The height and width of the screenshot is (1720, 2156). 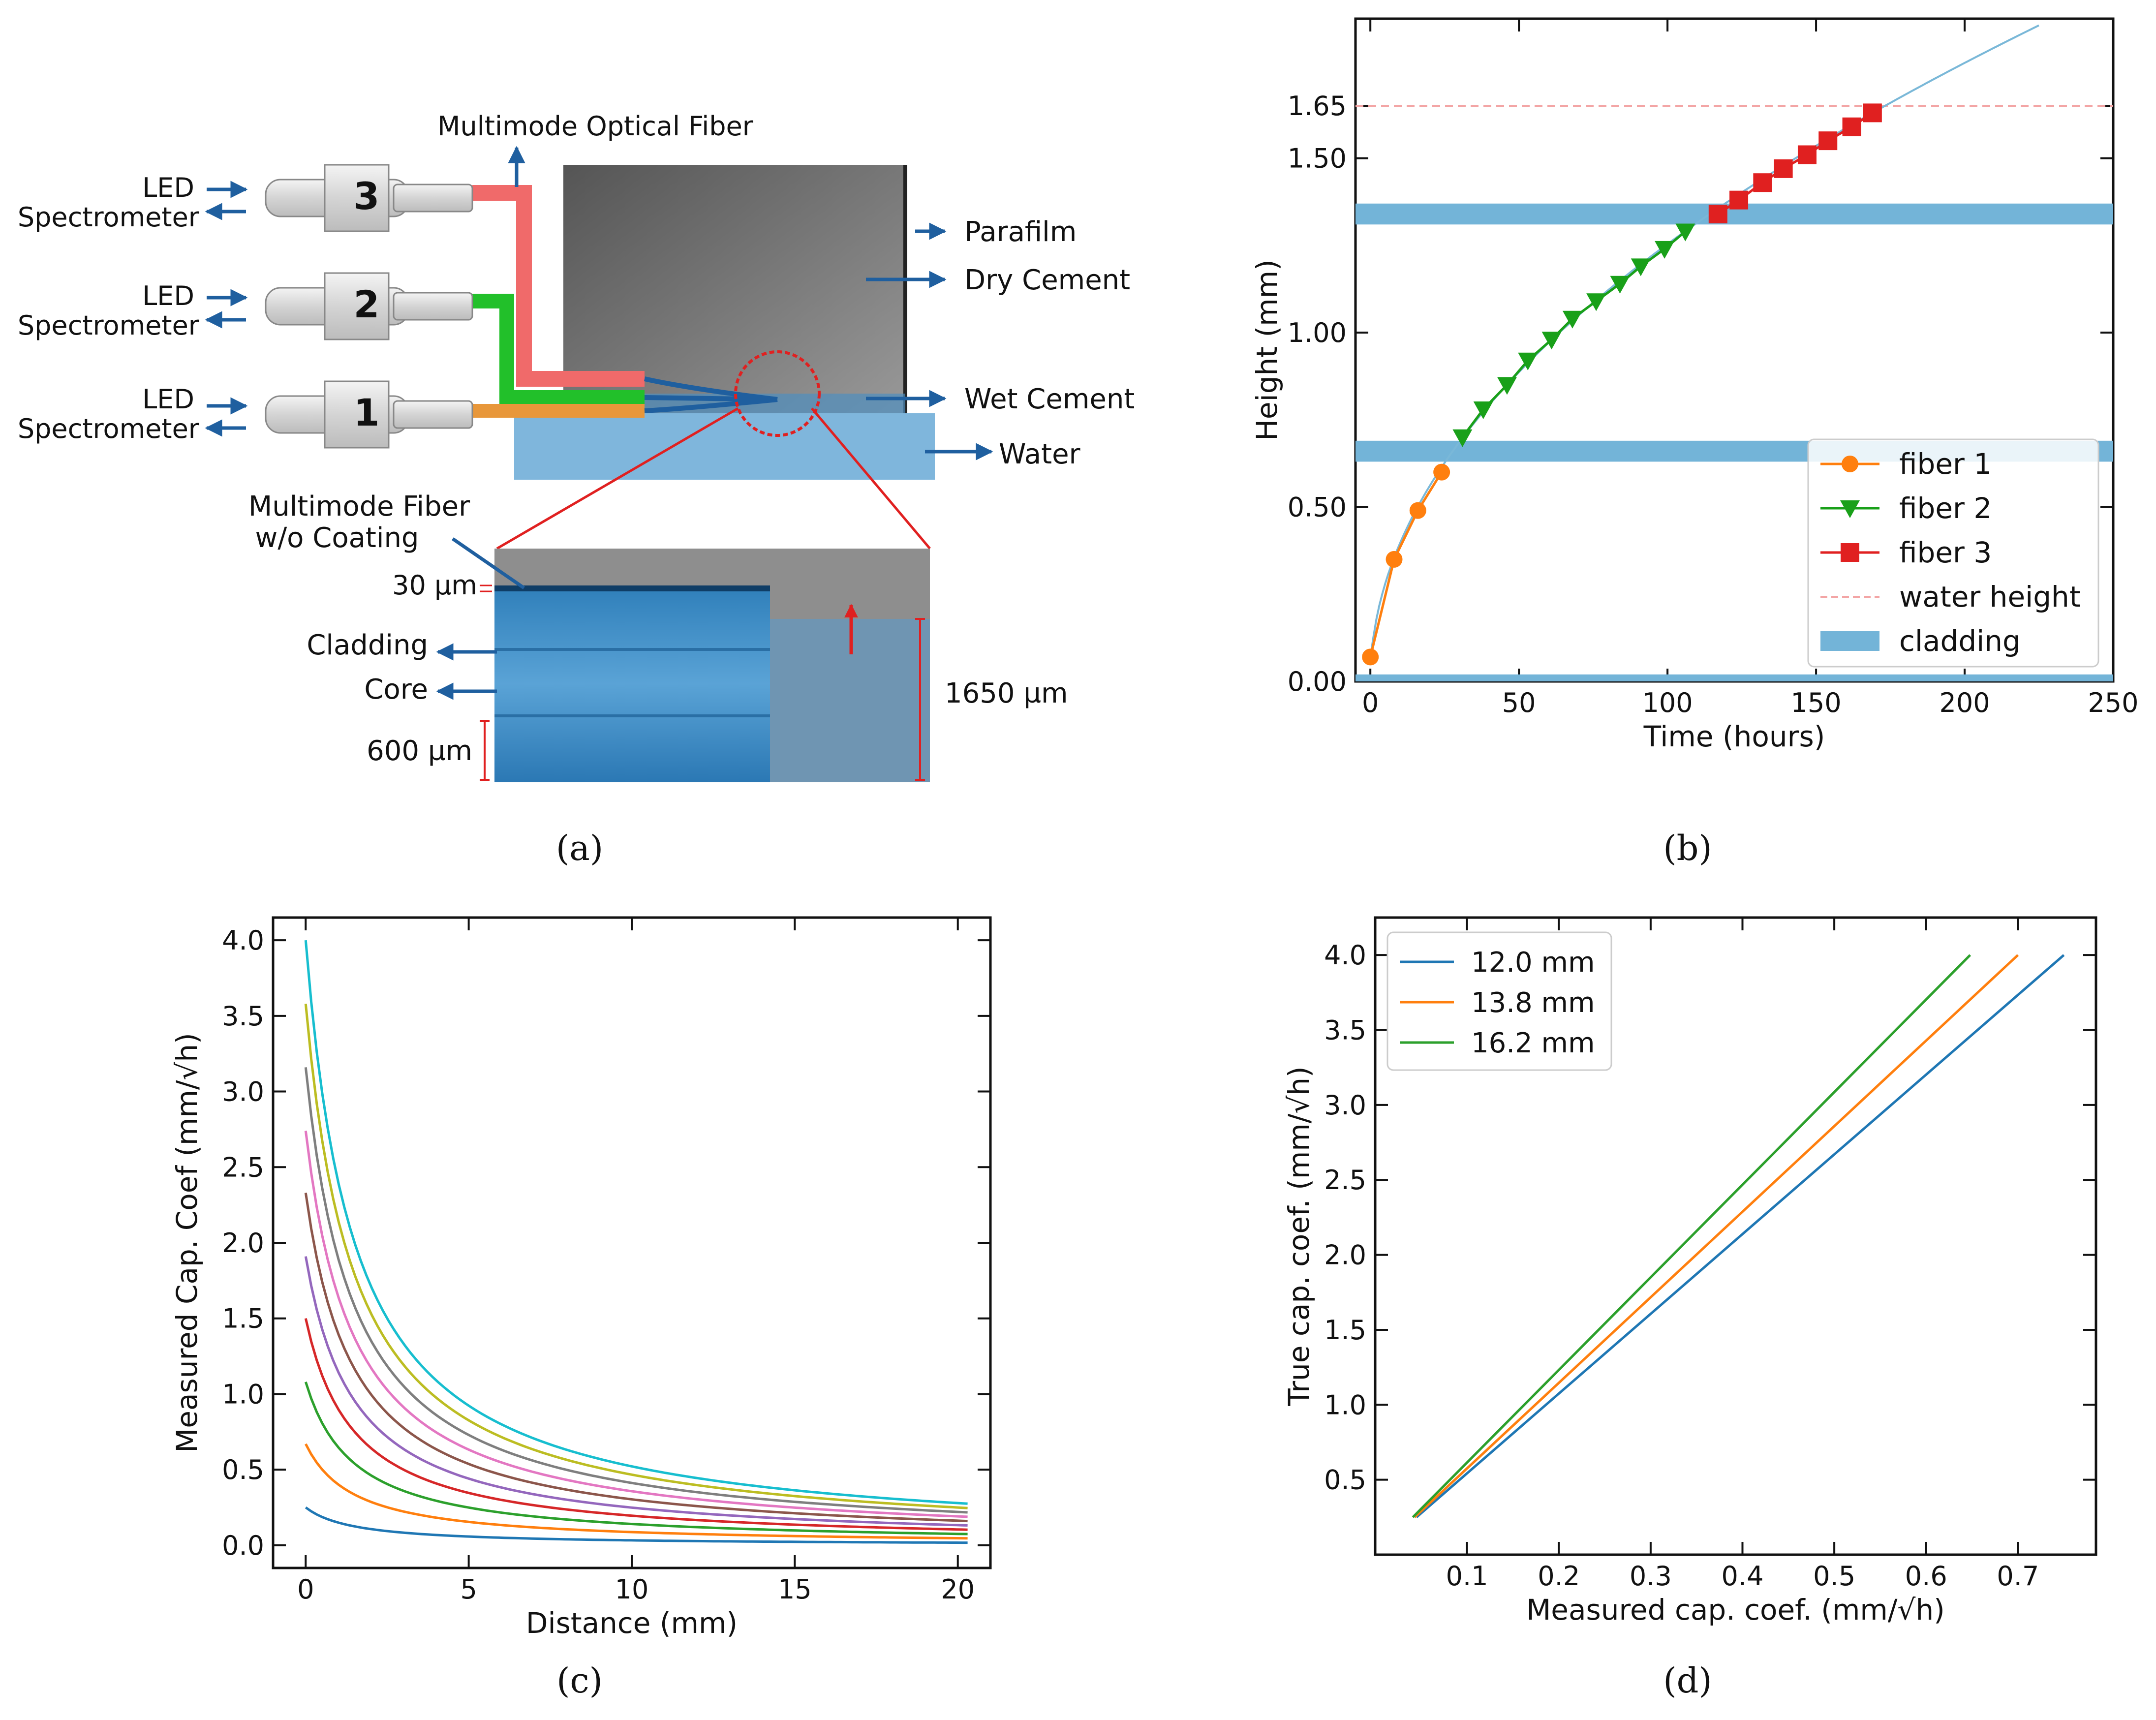 I want to click on zoom-circle, so click(x=777, y=393).